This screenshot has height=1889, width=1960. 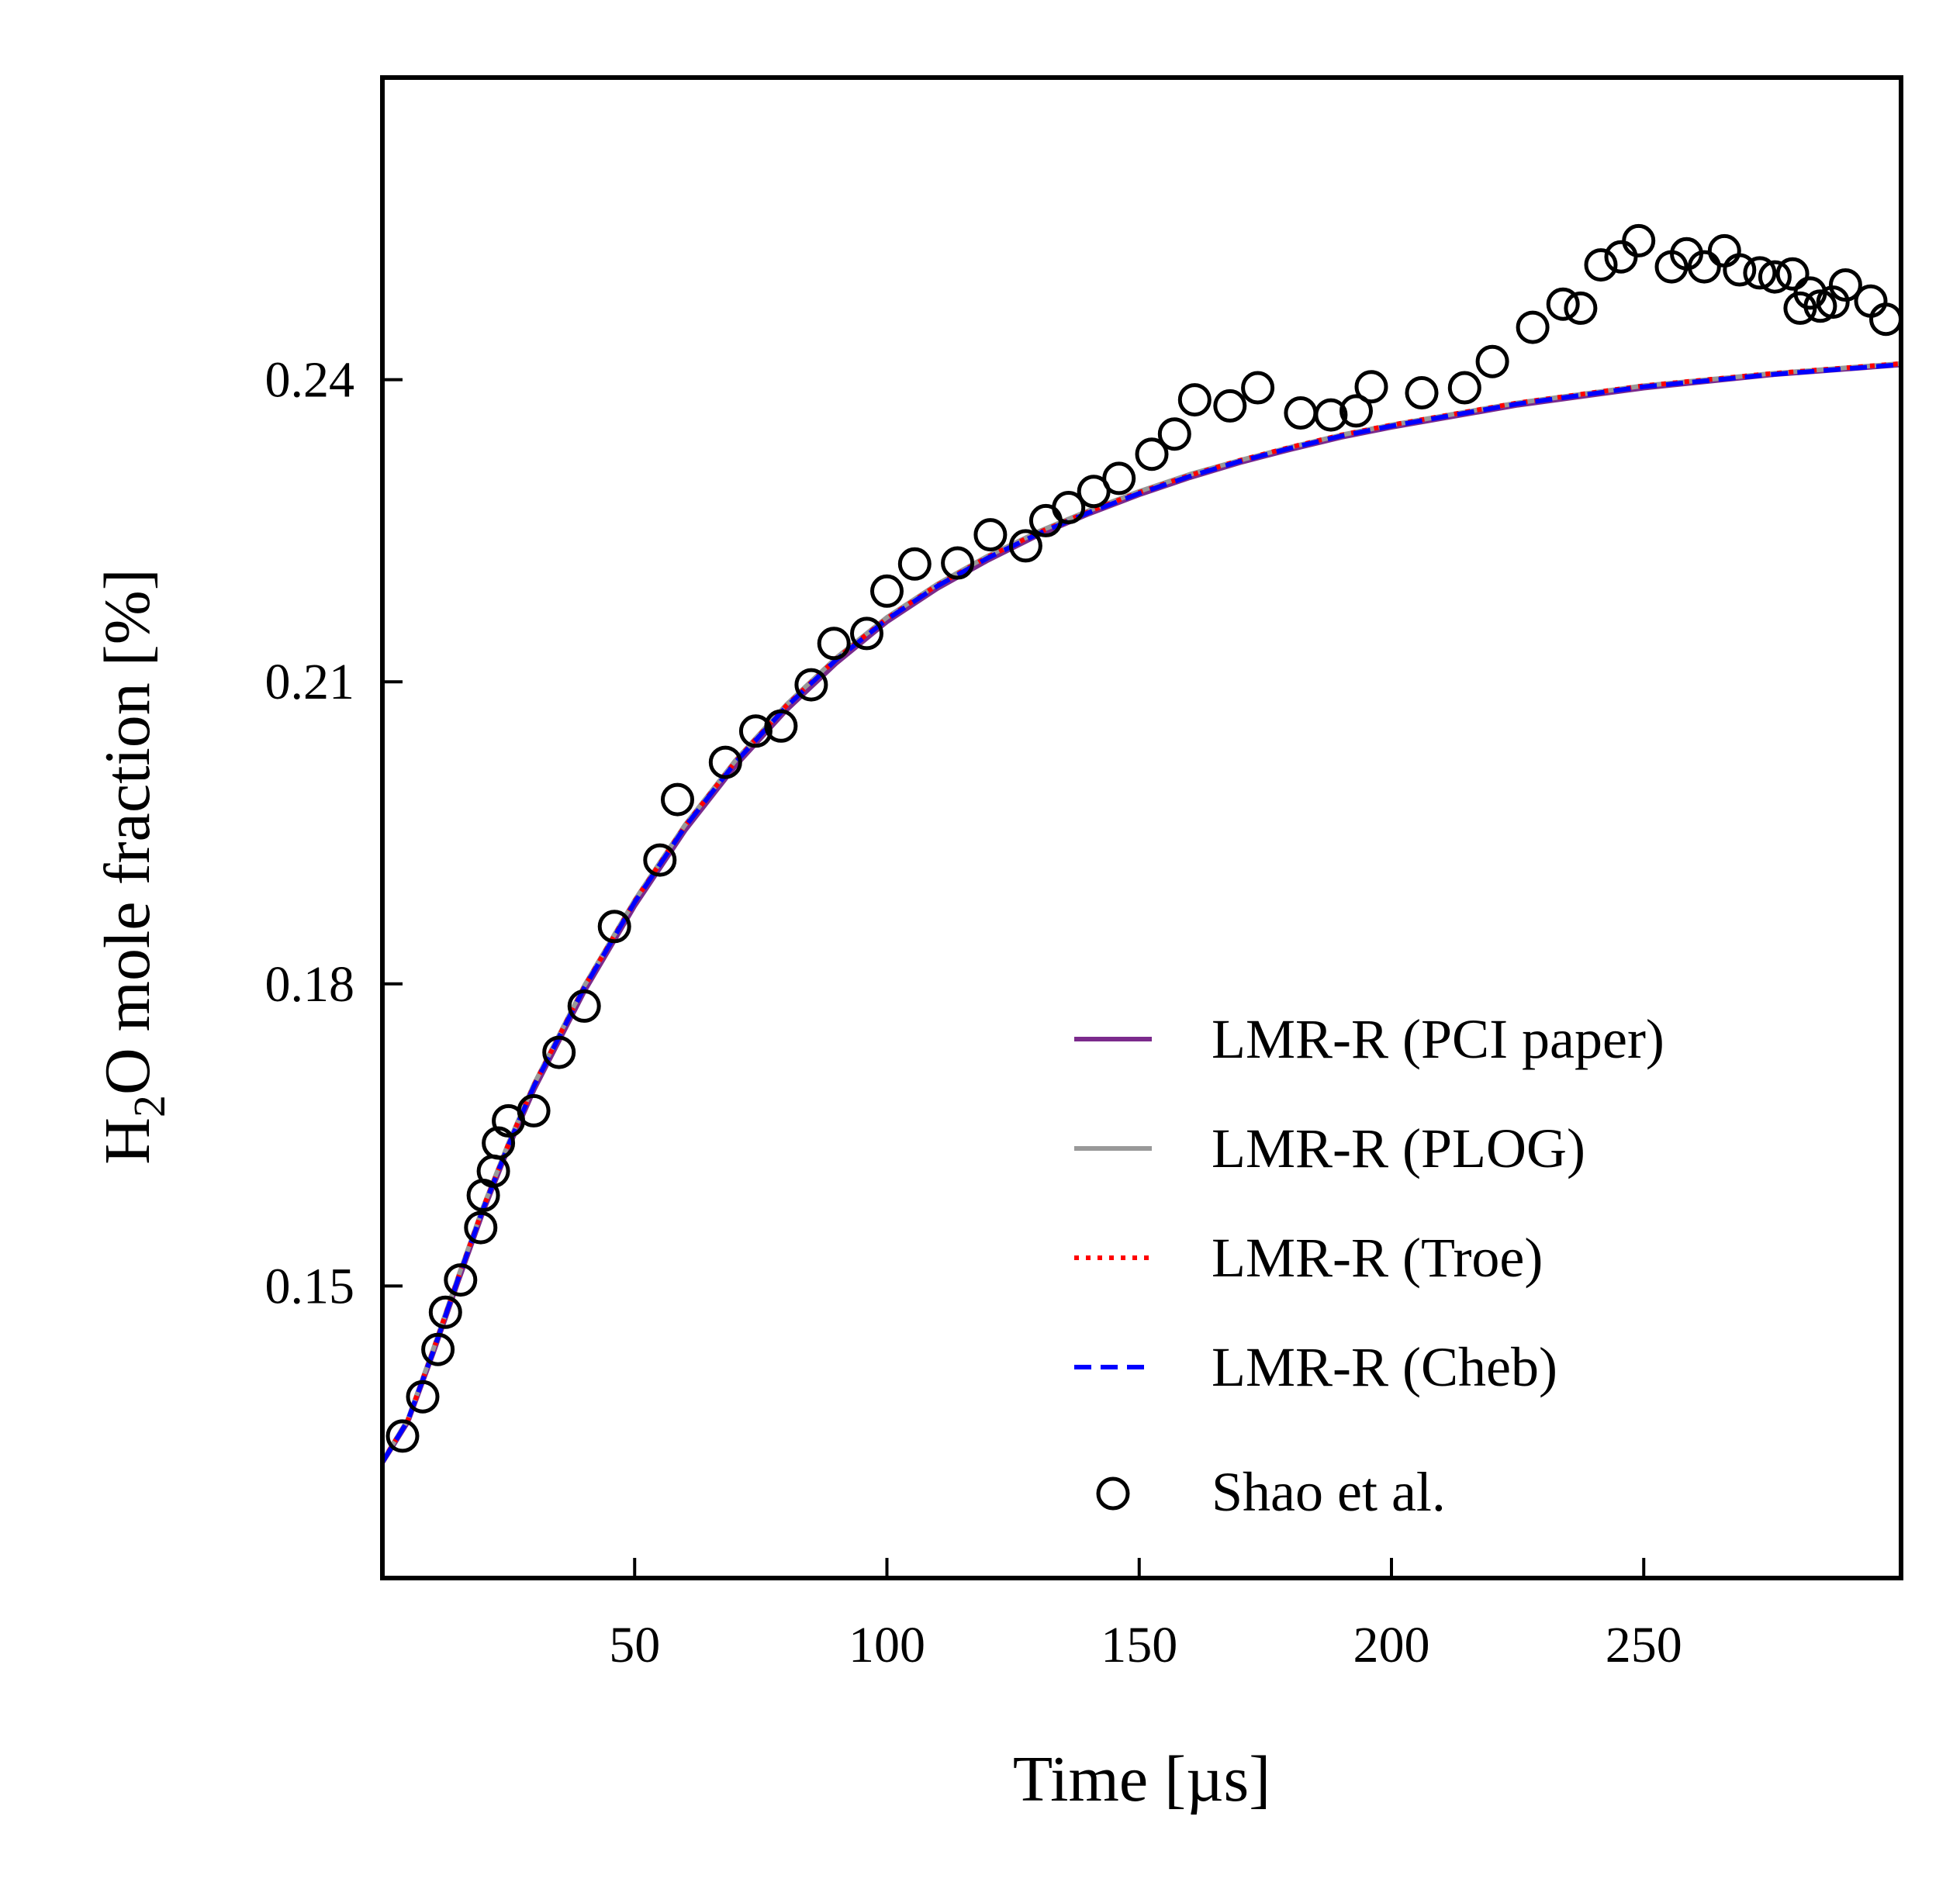 What do you see at coordinates (1385, 1367) in the screenshot?
I see `legend-label-lmr-r-cheb: LMR-R (Cheb)` at bounding box center [1385, 1367].